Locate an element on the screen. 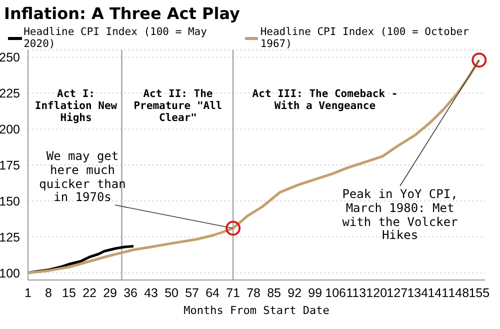 The height and width of the screenshot is (329, 500). annotation: Act II: The Premature "All Clear" is located at coordinates (178, 106).